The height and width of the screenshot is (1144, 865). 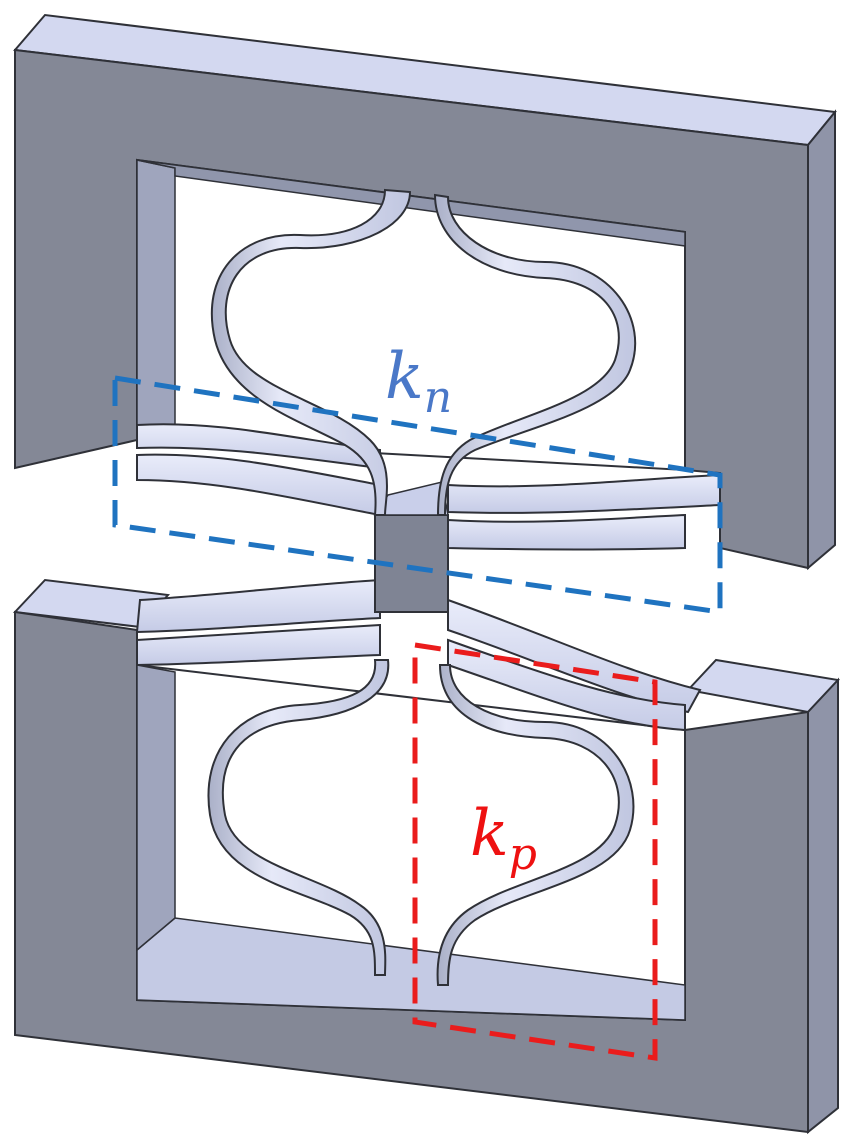 What do you see at coordinates (438, 397) in the screenshot?
I see `kn-label-sub: n` at bounding box center [438, 397].